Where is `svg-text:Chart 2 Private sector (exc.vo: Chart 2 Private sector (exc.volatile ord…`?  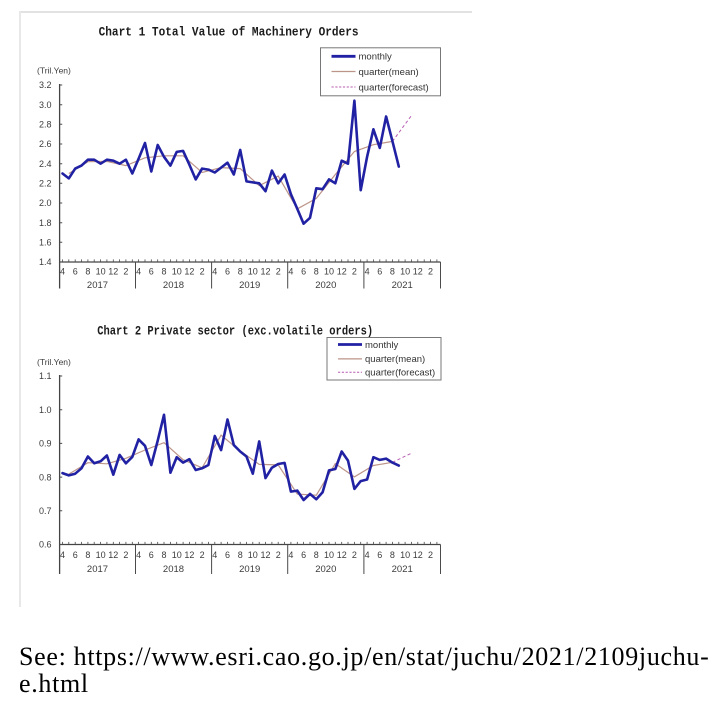 svg-text:Chart 2 Private sector (exc.vo: Chart 2 Private sector (exc.volatile ord… is located at coordinates (235, 331).